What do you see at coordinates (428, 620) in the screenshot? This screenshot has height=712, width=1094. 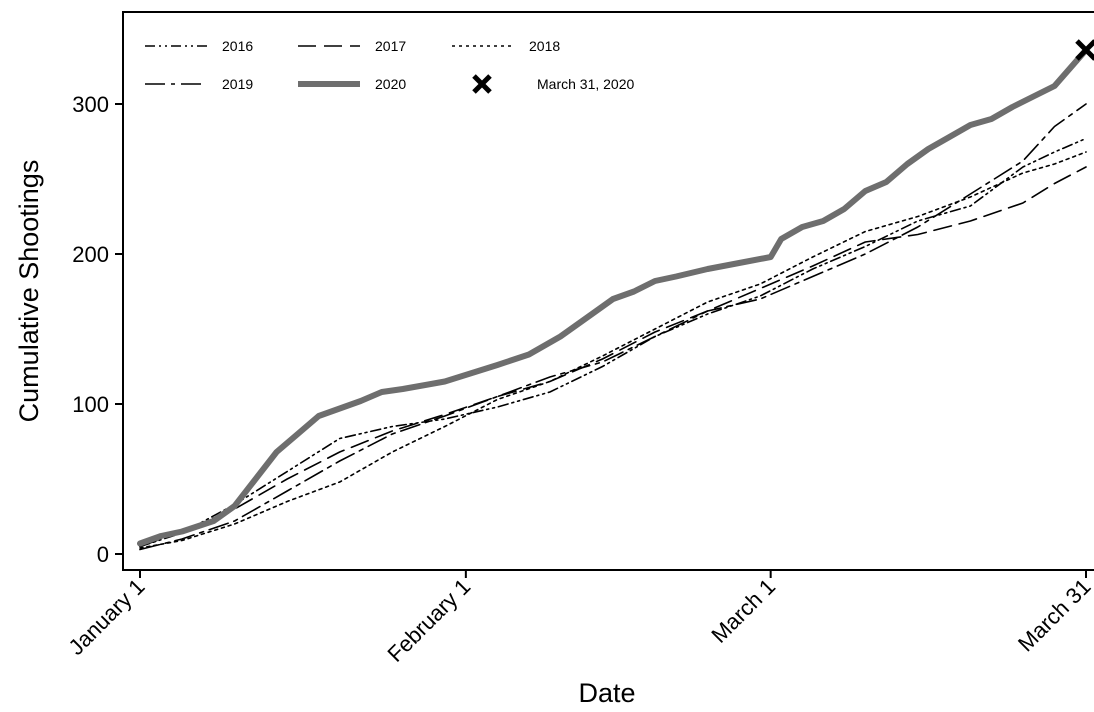 I see `x-tick-label: February 1` at bounding box center [428, 620].